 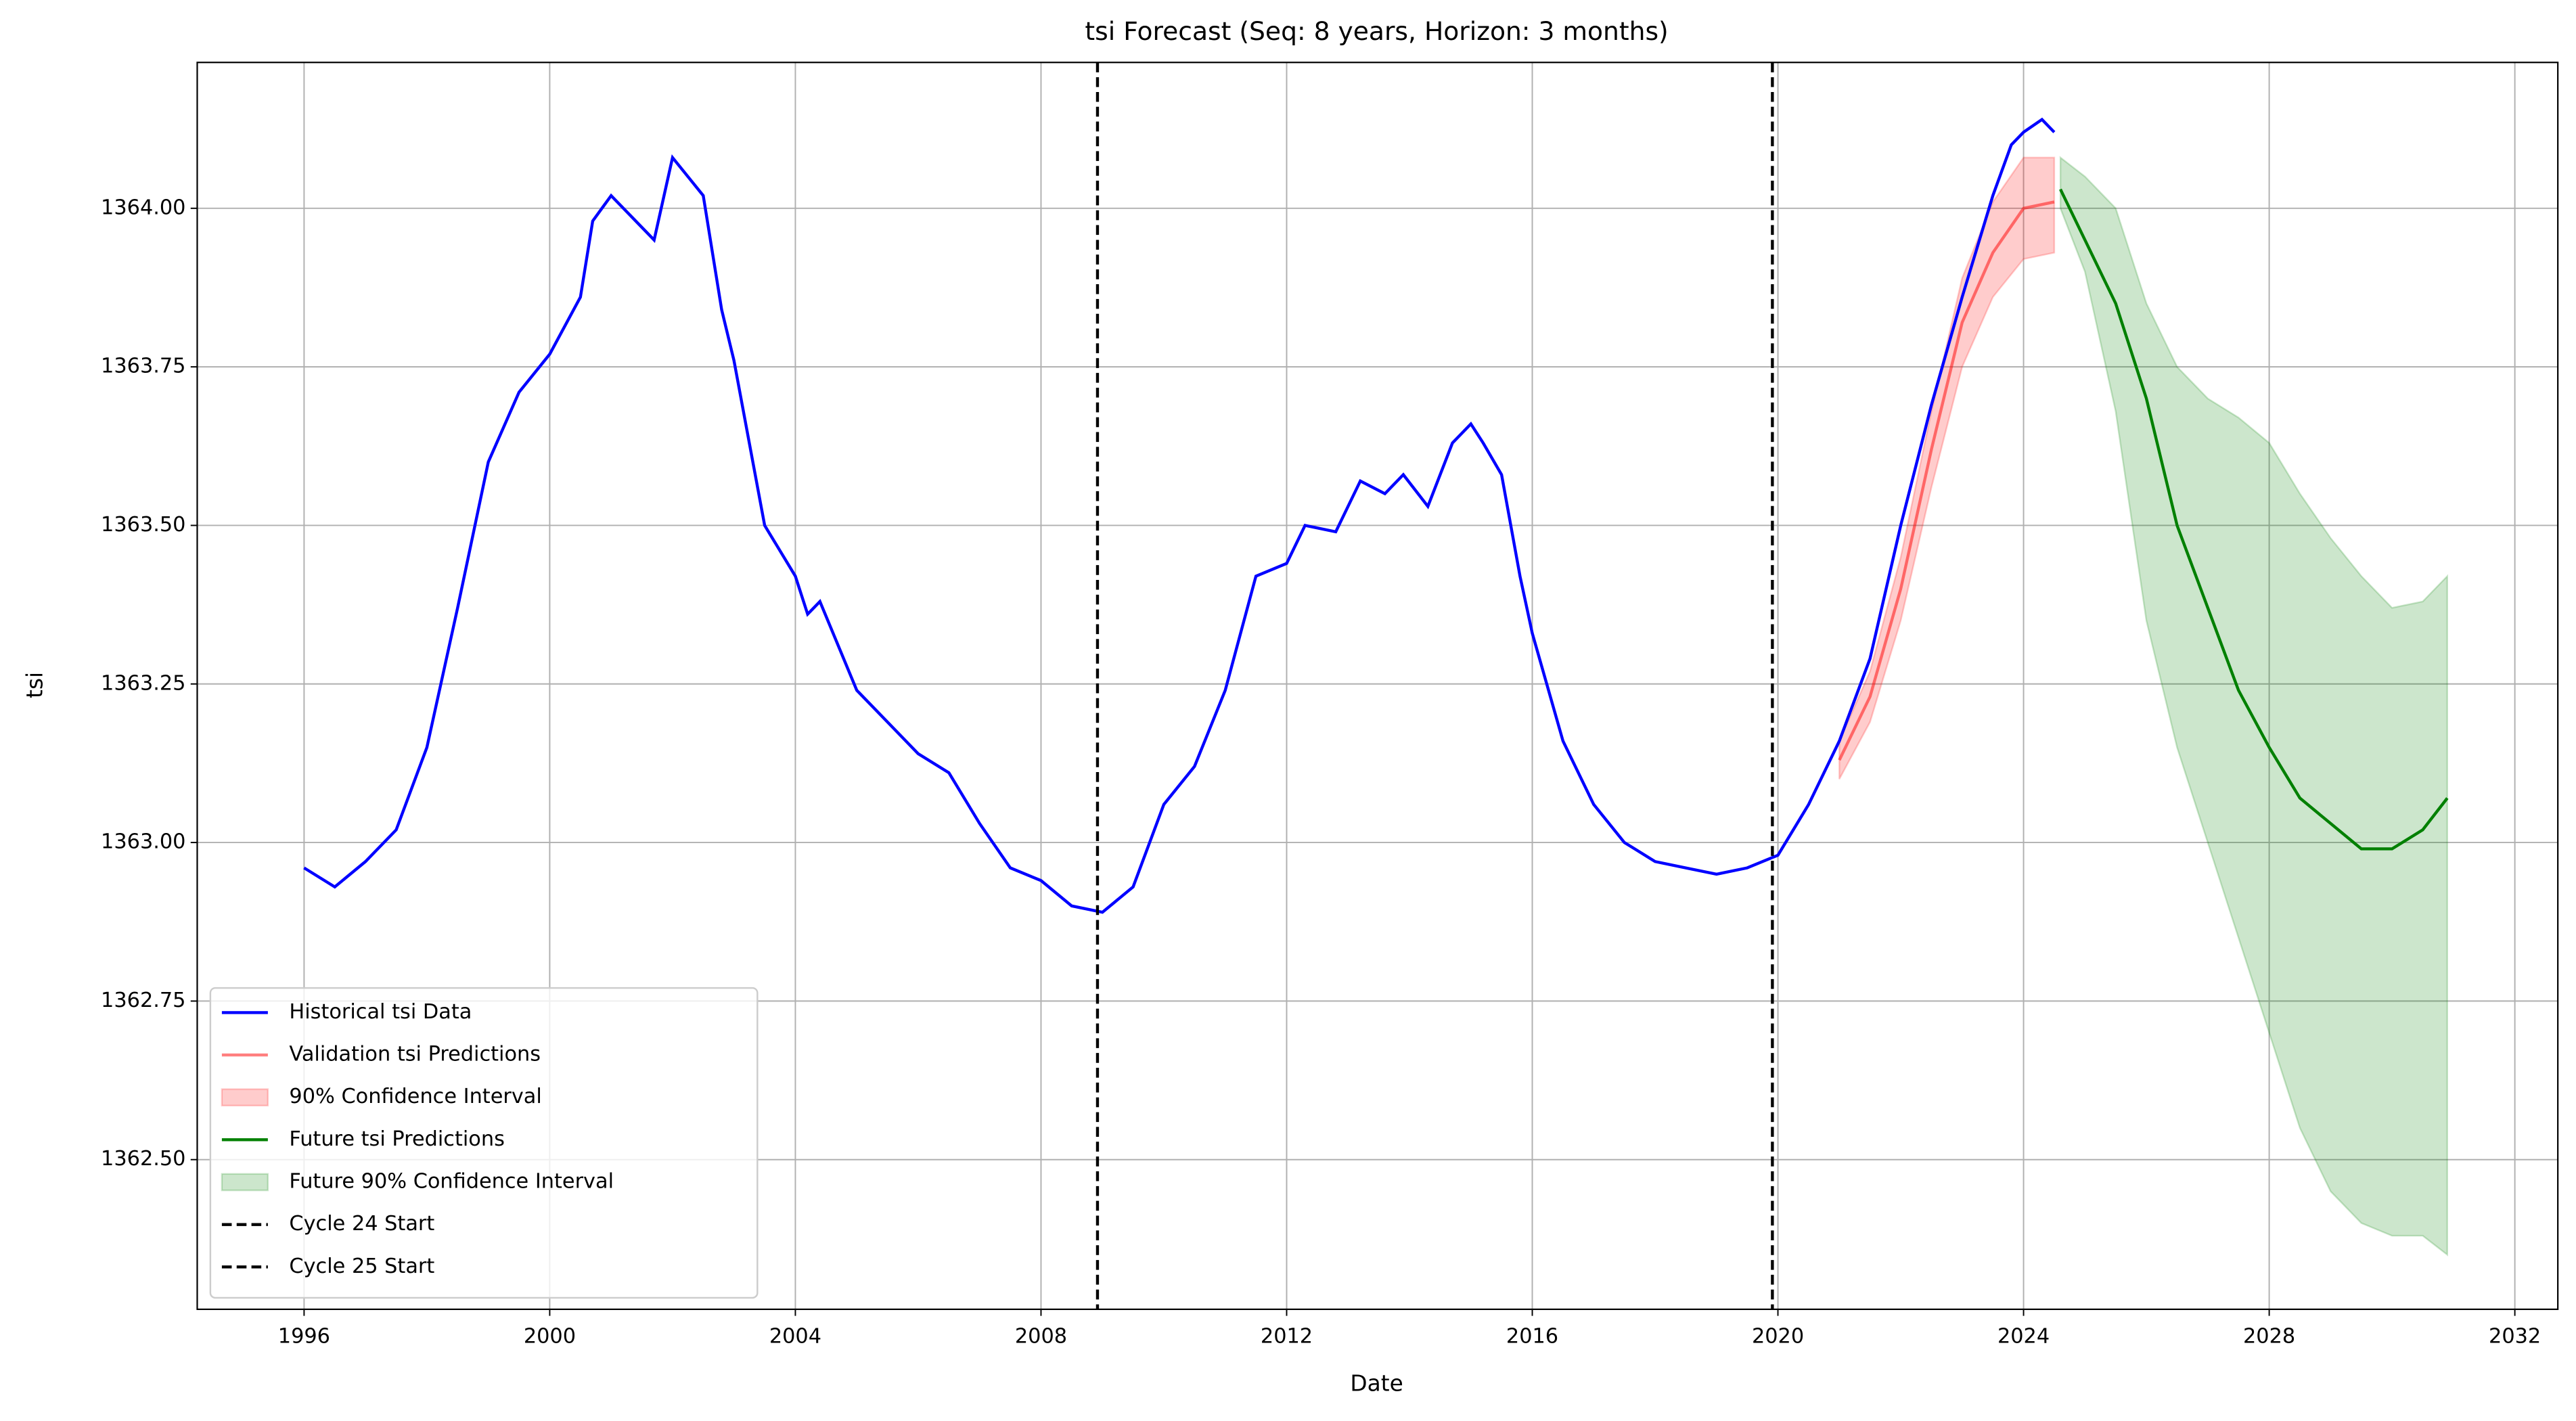 I want to click on y-tick-label: 1363.50, so click(x=143, y=525).